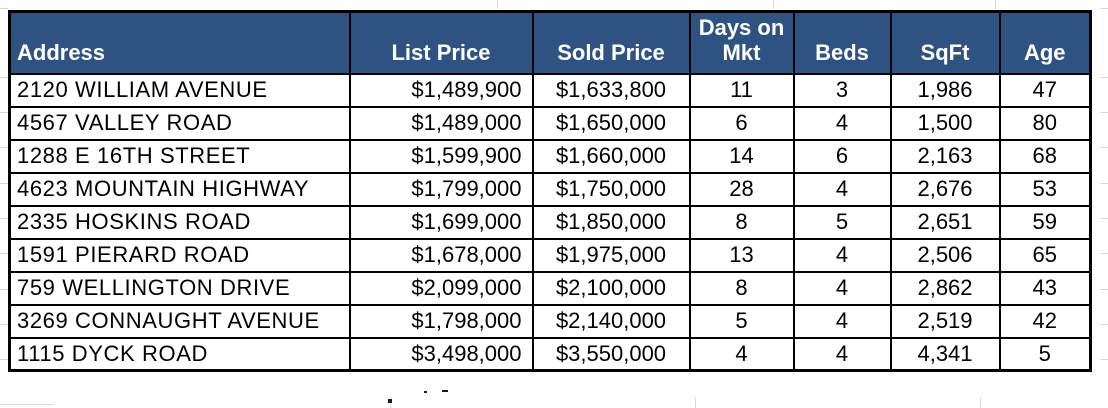 The width and height of the screenshot is (1108, 408). What do you see at coordinates (945, 42) in the screenshot?
I see `column-header-sqft: SqFt` at bounding box center [945, 42].